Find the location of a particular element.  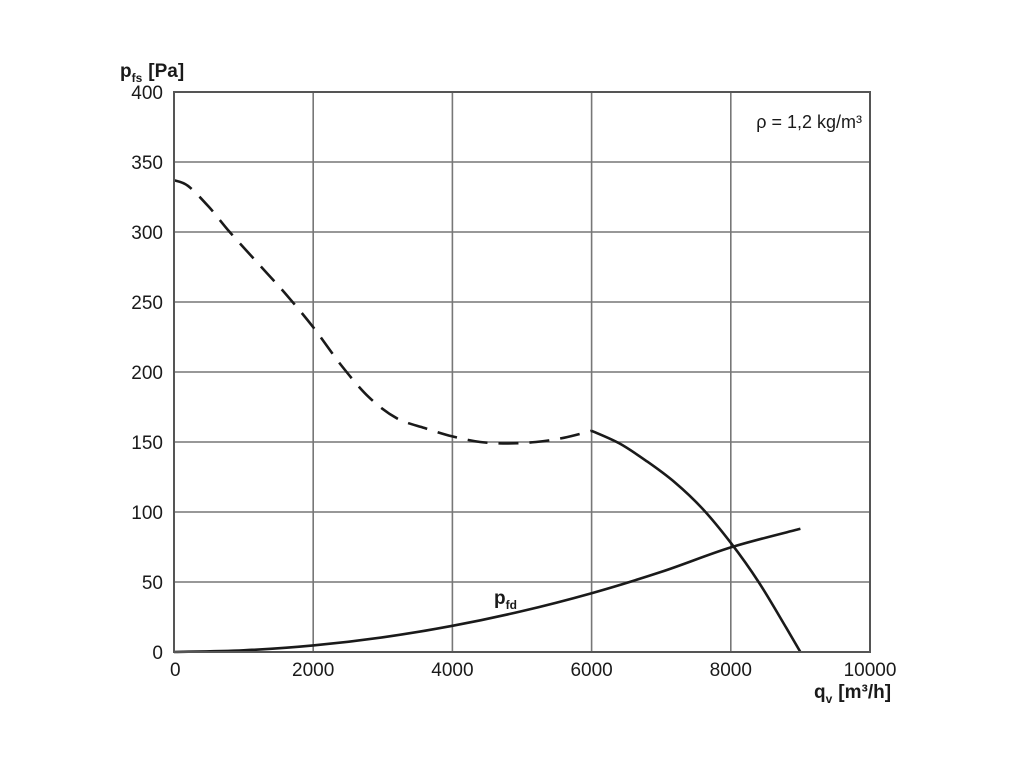

x-tick-label-1: 2000 is located at coordinates (313, 670).